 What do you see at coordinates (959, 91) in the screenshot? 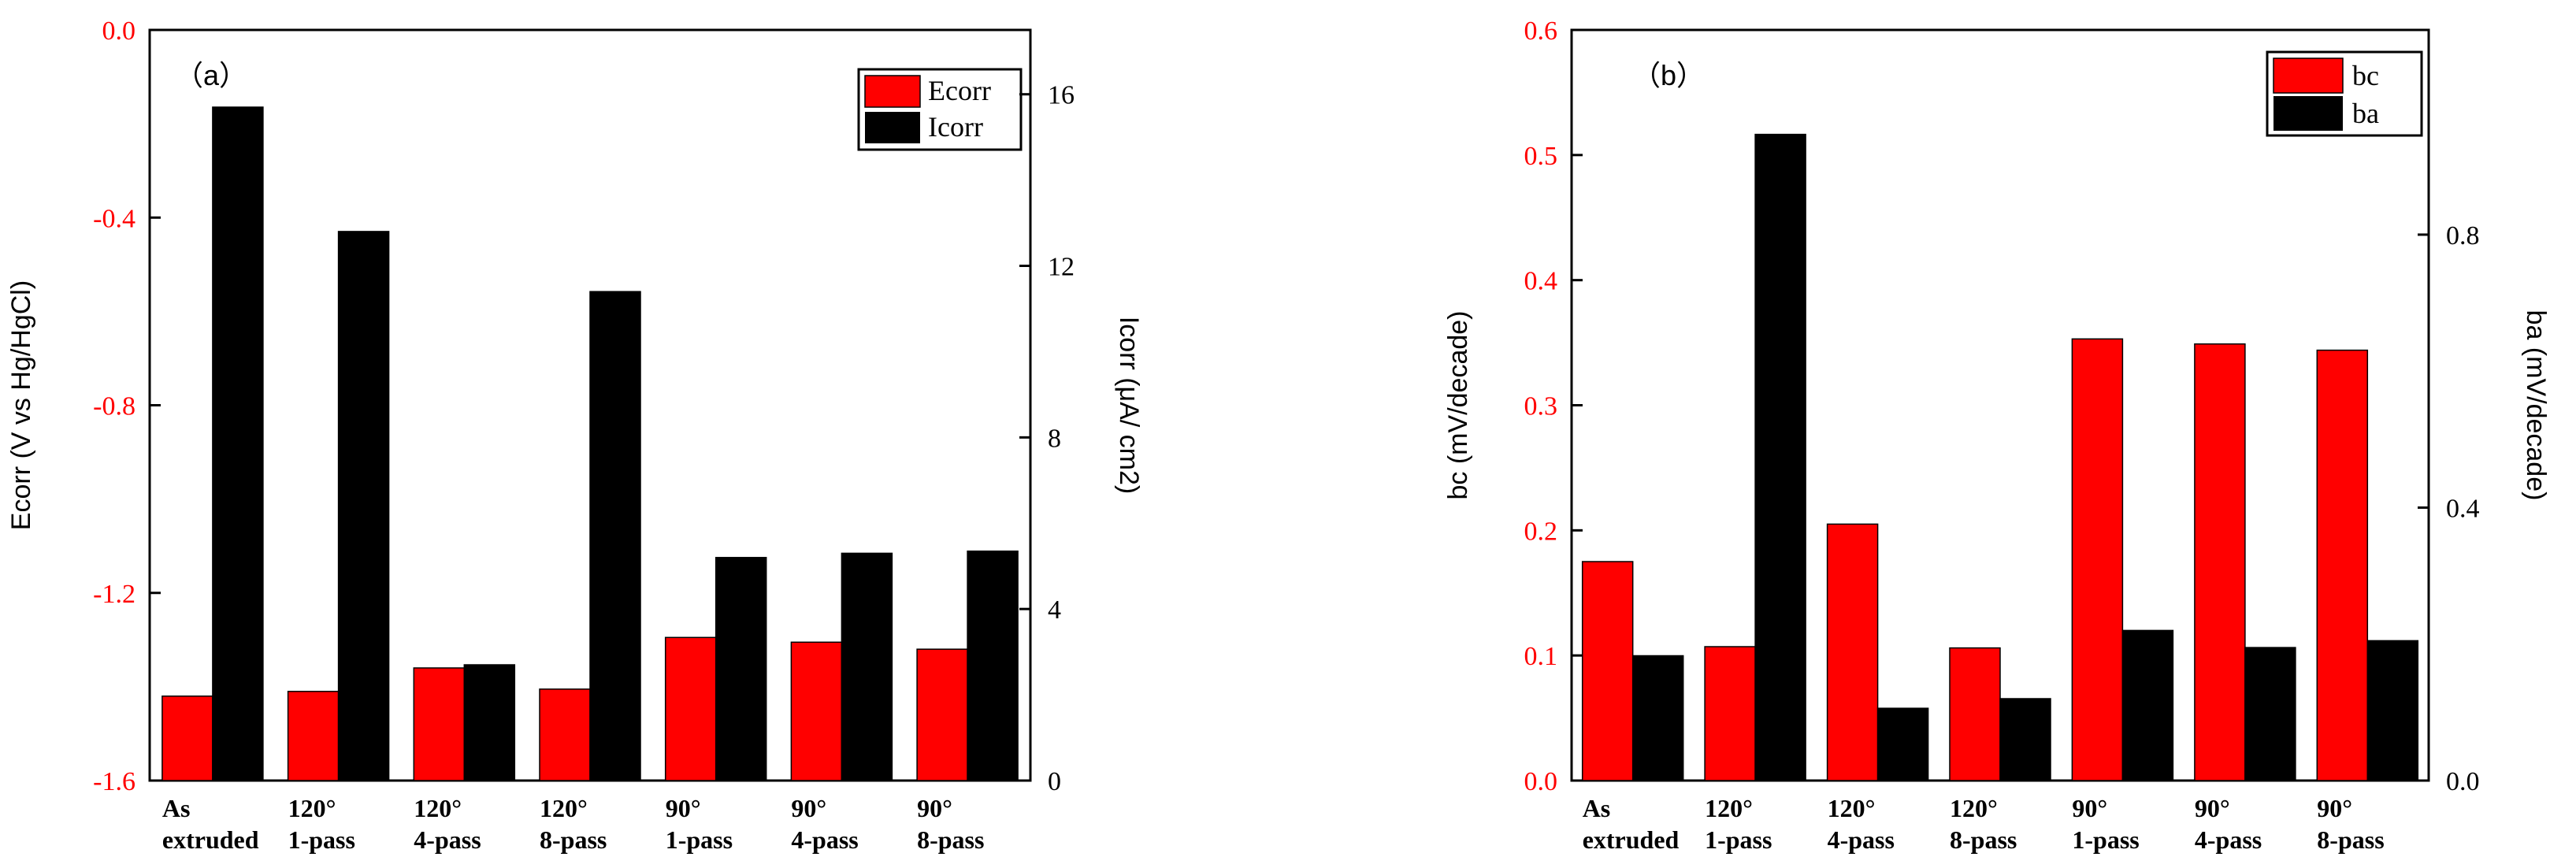
I see `legend-label-ecorr: Ecorr` at bounding box center [959, 91].